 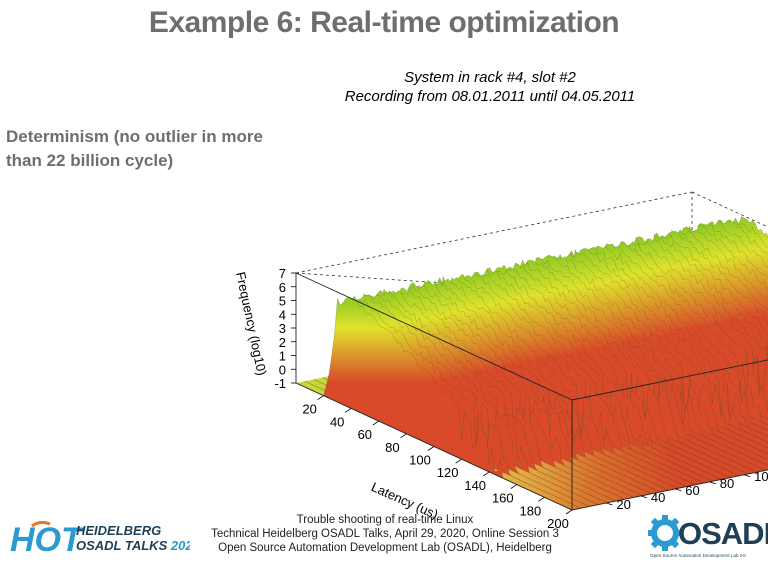 What do you see at coordinates (727, 483) in the screenshot?
I see `y-tick-label: 80` at bounding box center [727, 483].